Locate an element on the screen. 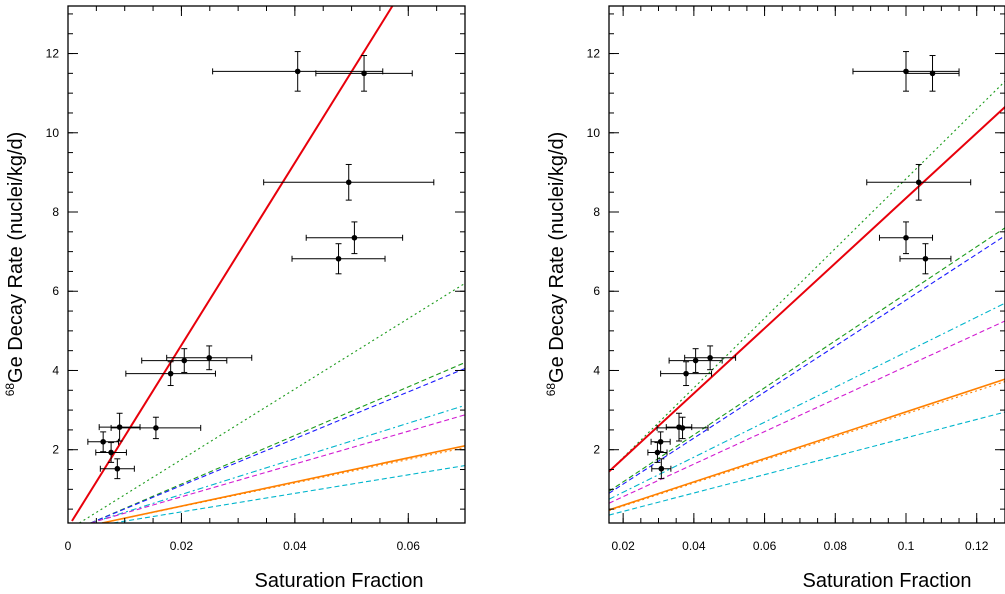  x-tick-label: 0 is located at coordinates (68, 546).